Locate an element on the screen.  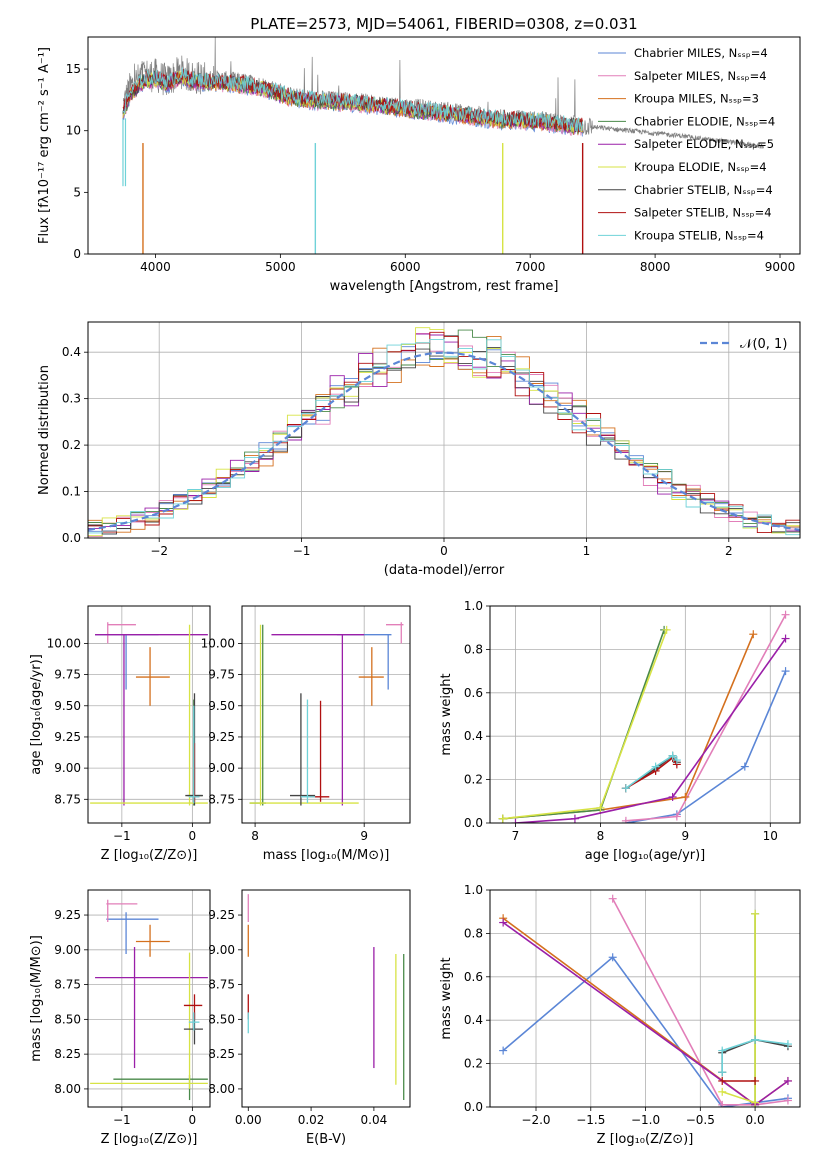
weight_vs_age-frame is located at coordinates (645, 714).